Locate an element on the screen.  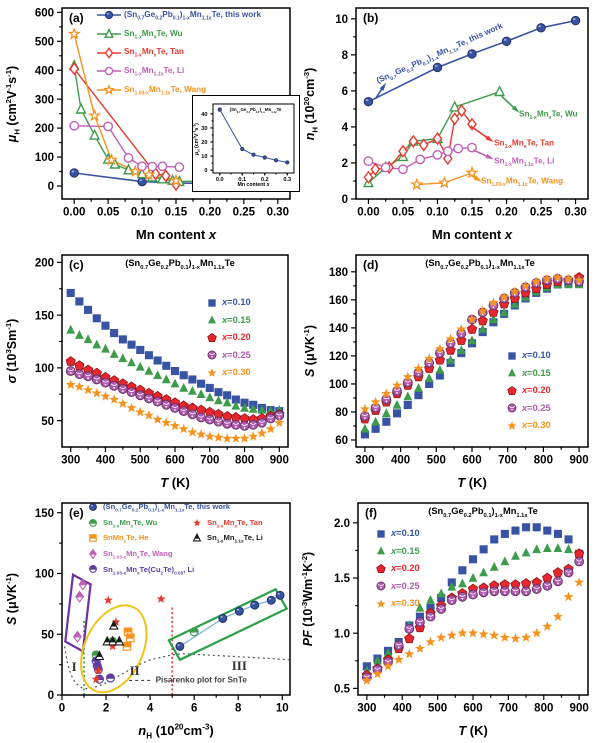
panel-a-inset-plot: 0.0 0.1 0.2 0.3 0 10 20 30 40 is located at coordinates (248, 143).